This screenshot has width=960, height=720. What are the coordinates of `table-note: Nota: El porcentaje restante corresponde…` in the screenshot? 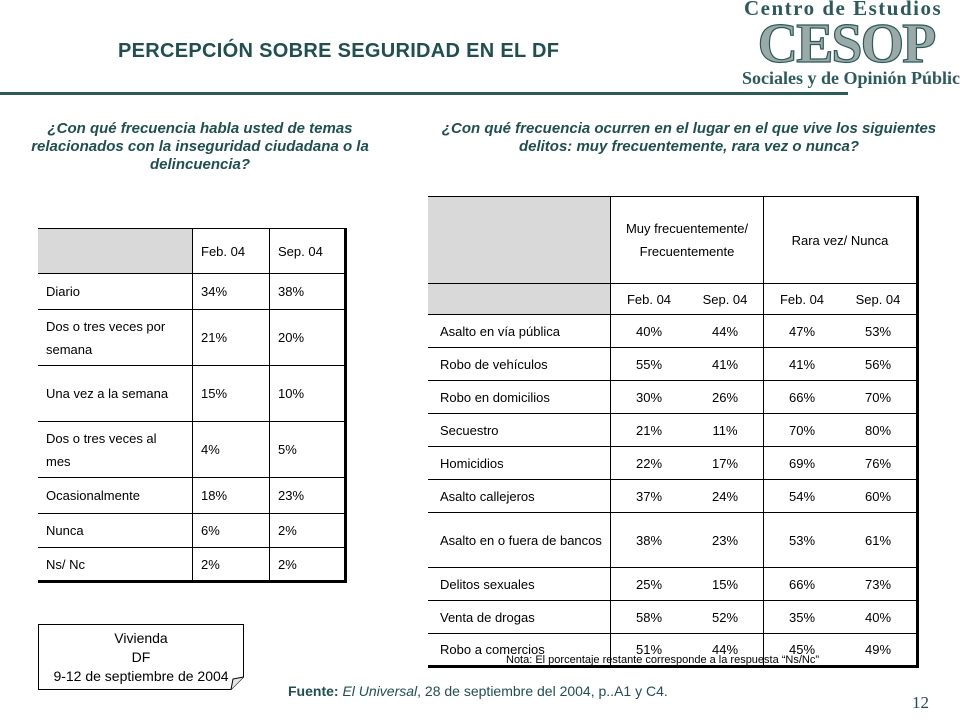 It's located at (663, 660).